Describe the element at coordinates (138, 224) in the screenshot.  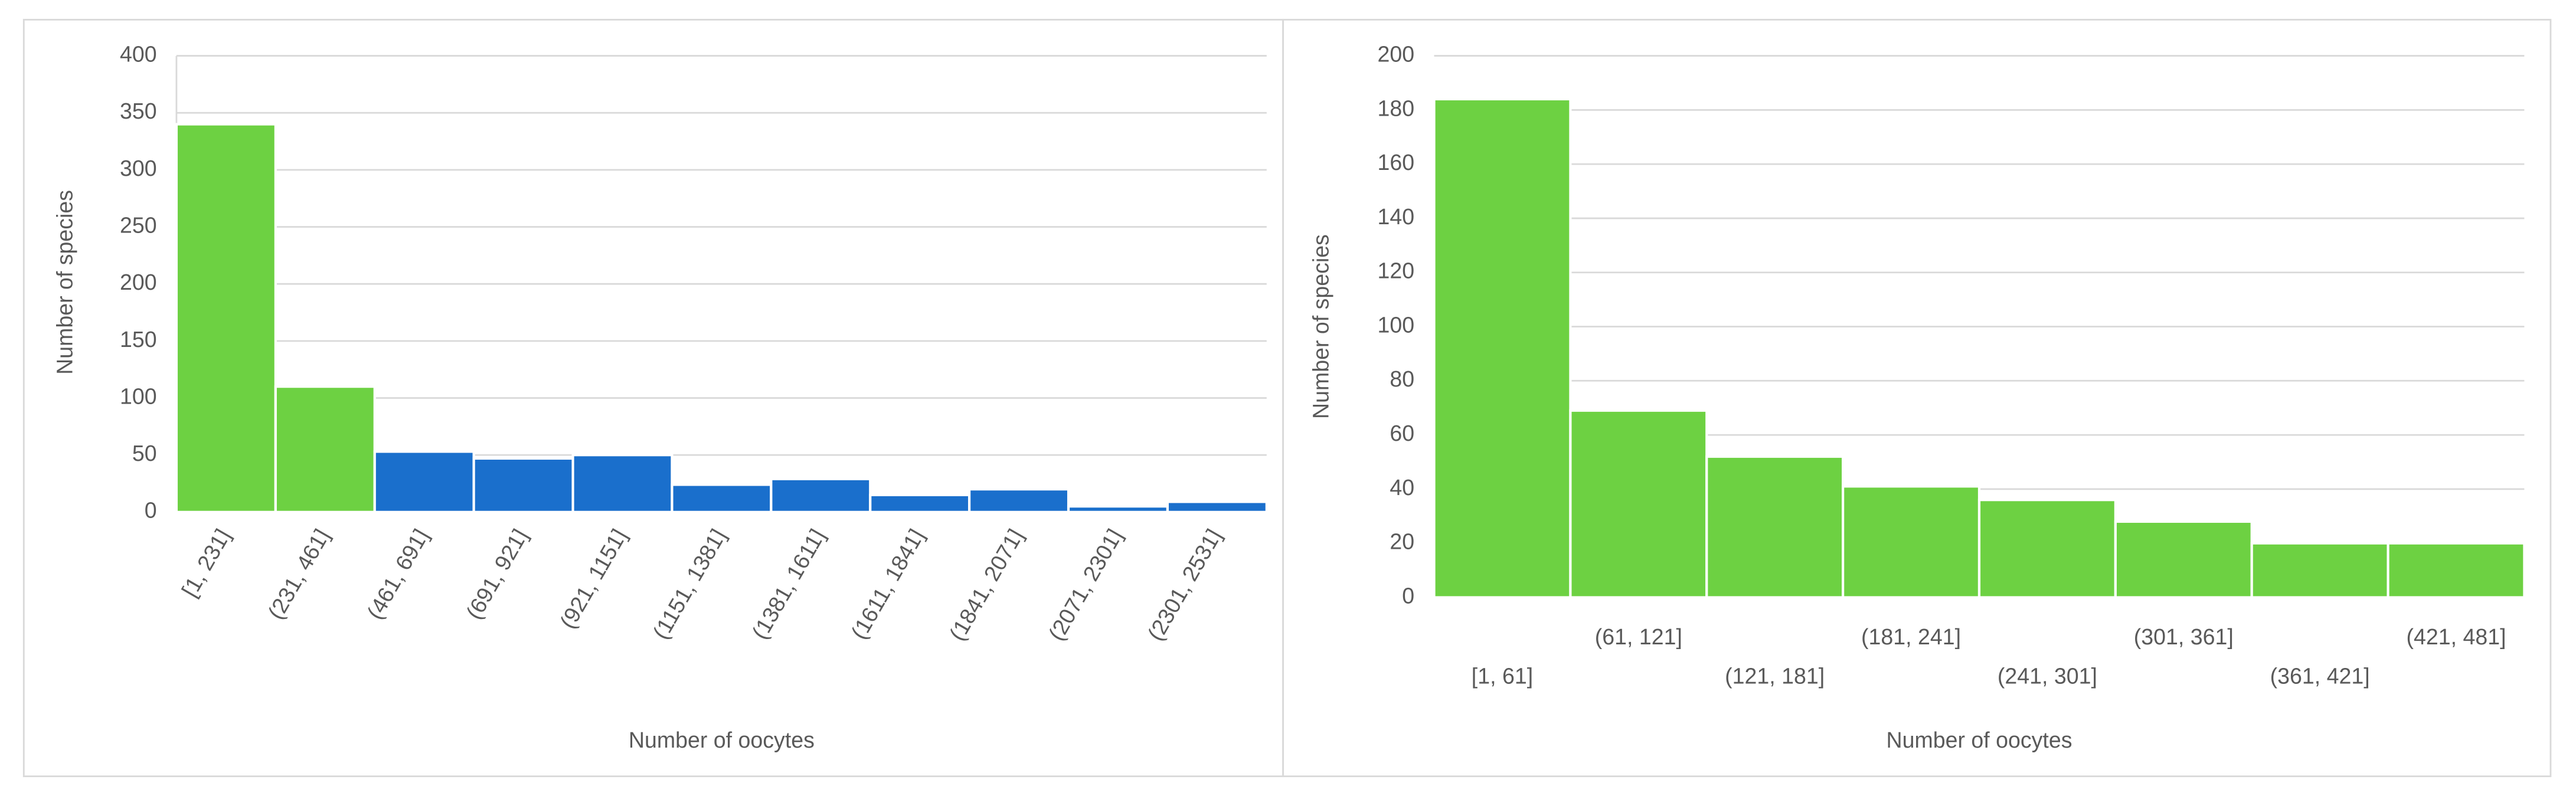
I see `y-tick-label: 250` at that location.